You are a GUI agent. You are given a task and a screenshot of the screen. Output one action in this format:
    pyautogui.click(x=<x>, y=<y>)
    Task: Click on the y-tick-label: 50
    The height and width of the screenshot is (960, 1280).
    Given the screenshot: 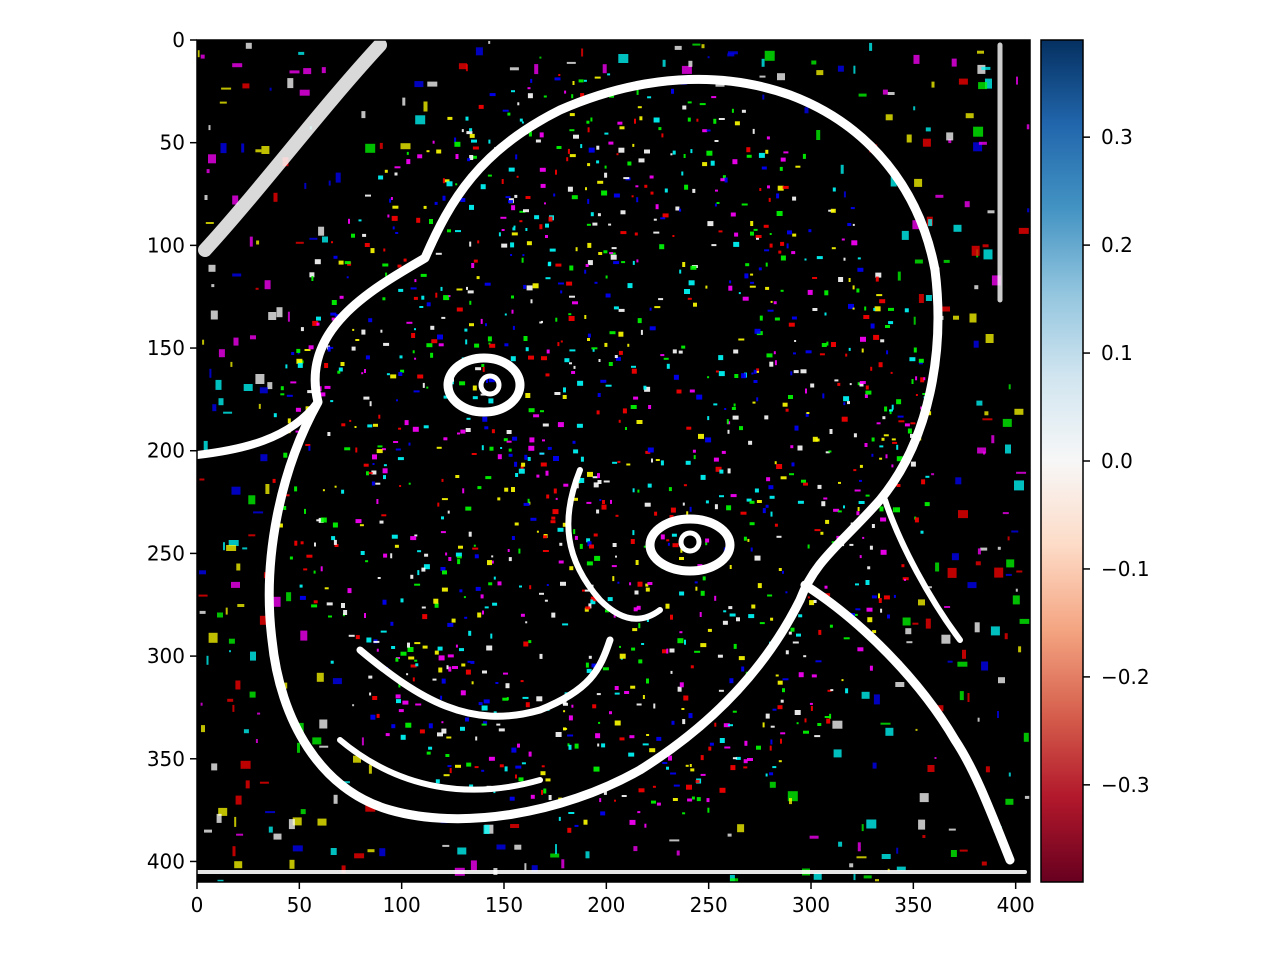 What is the action you would take?
    pyautogui.click(x=172, y=143)
    